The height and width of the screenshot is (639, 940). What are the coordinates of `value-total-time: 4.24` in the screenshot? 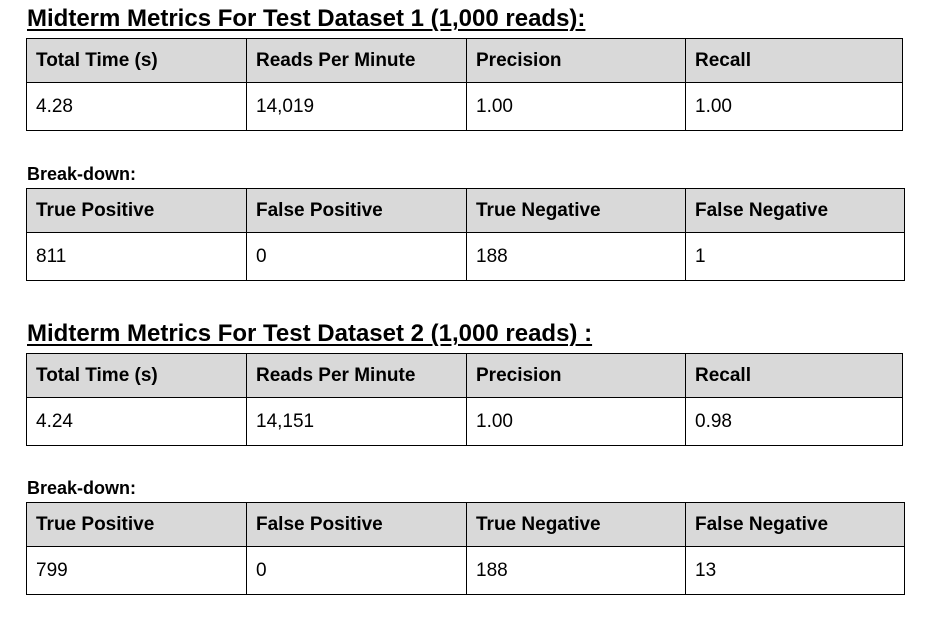 It's located at (136, 421).